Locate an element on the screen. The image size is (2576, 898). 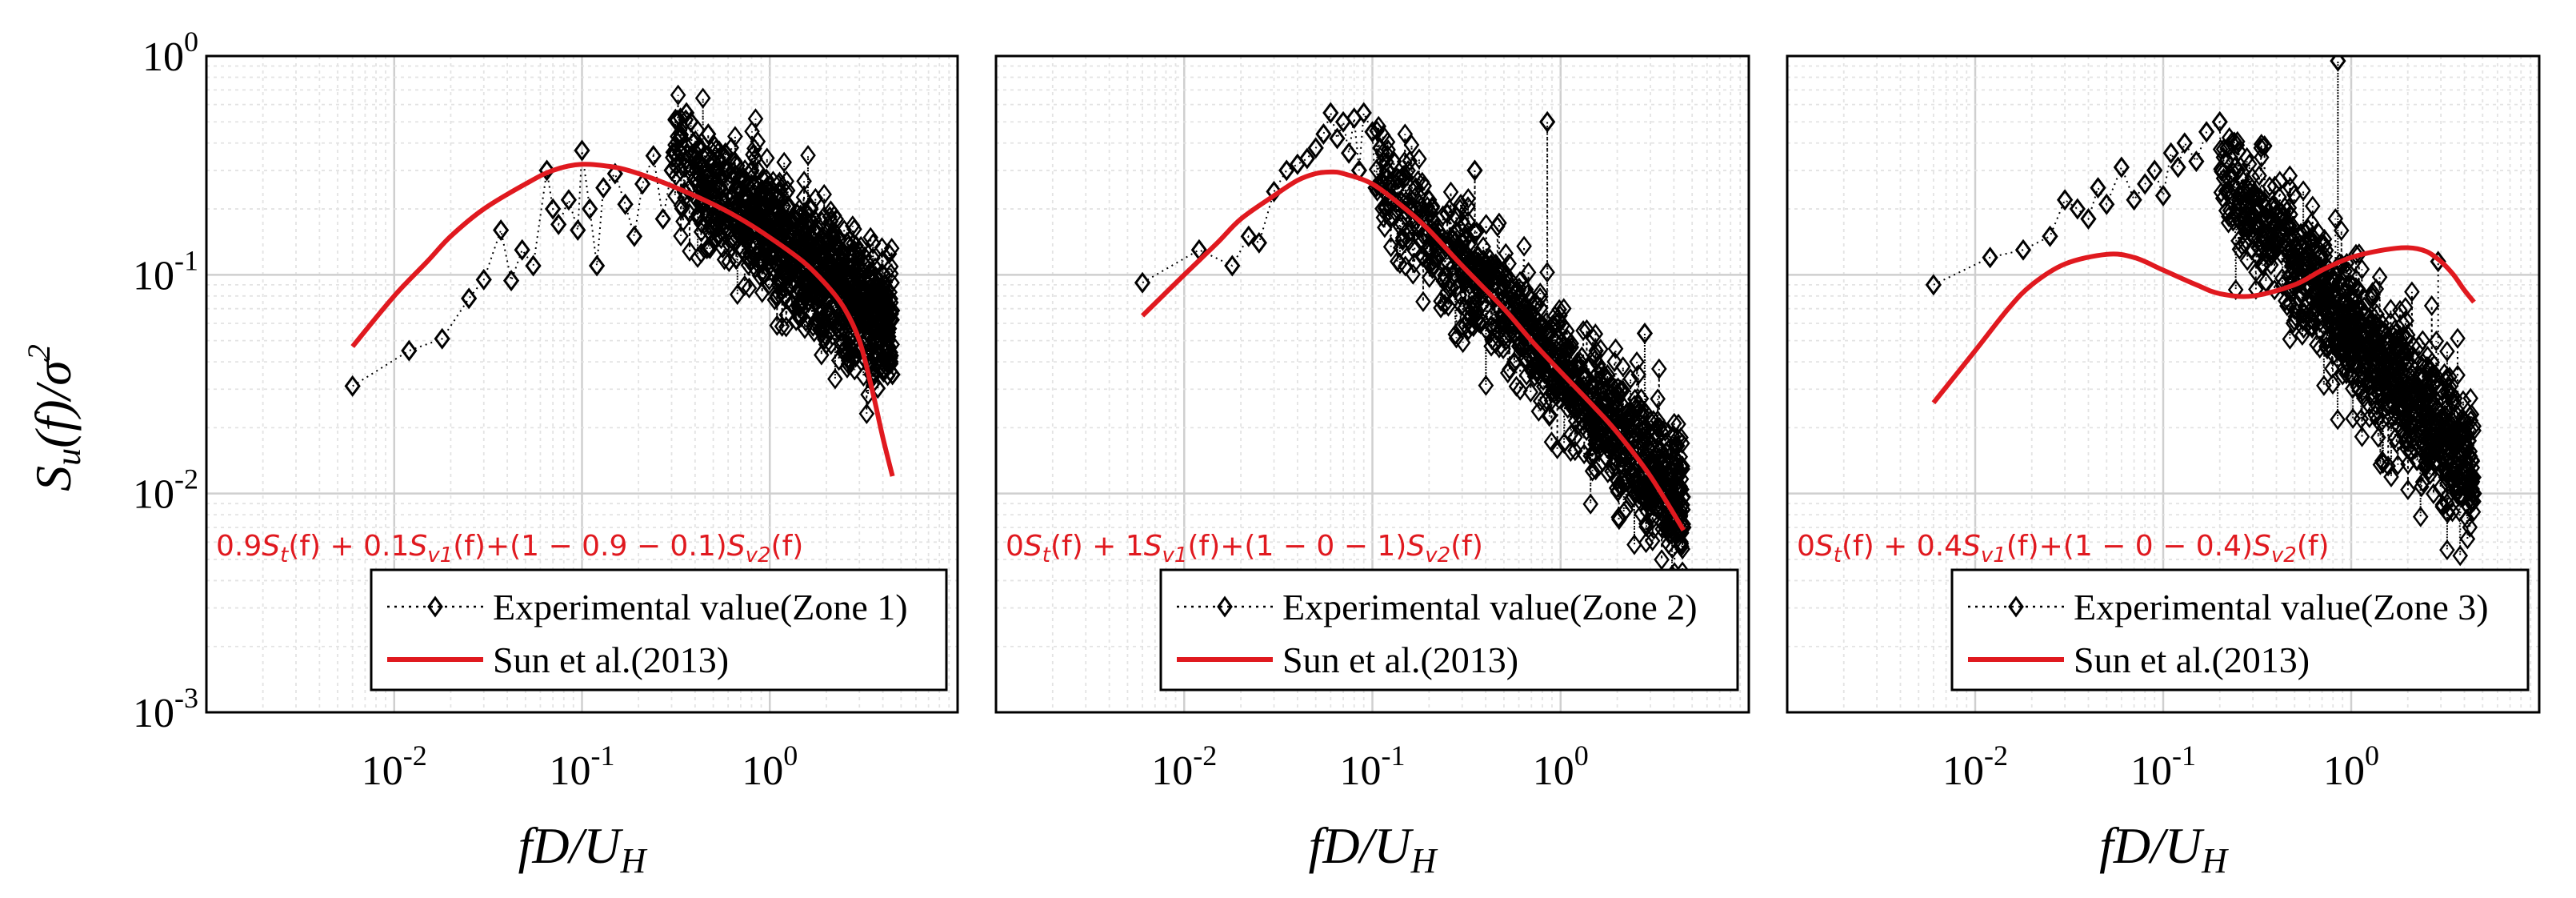
model-curve-sun-2013 is located at coordinates (2203, 325).